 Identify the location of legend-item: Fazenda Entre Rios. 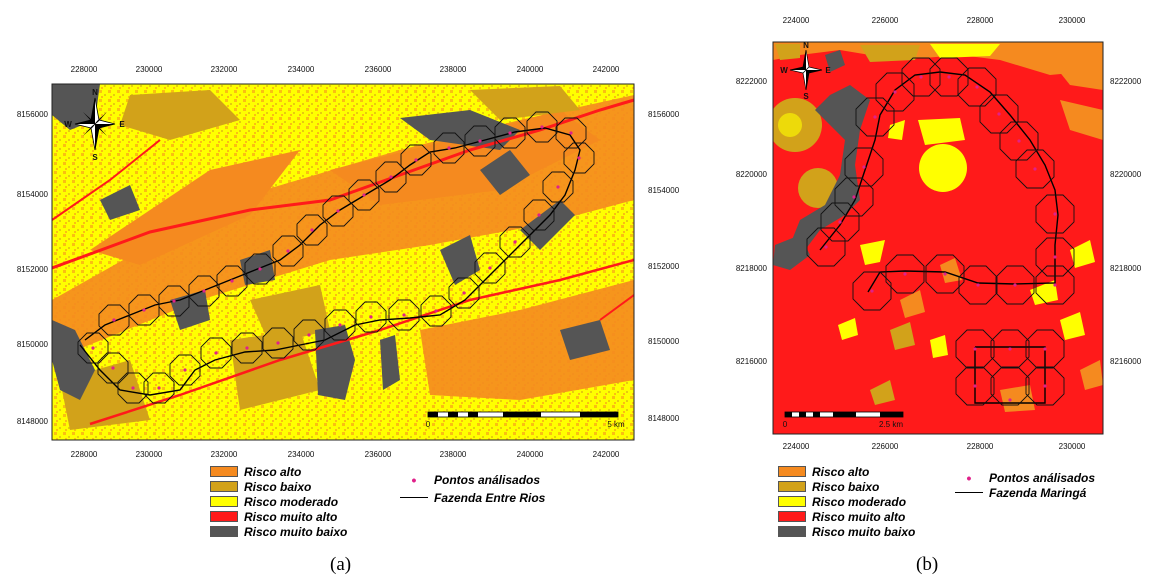
(472, 497).